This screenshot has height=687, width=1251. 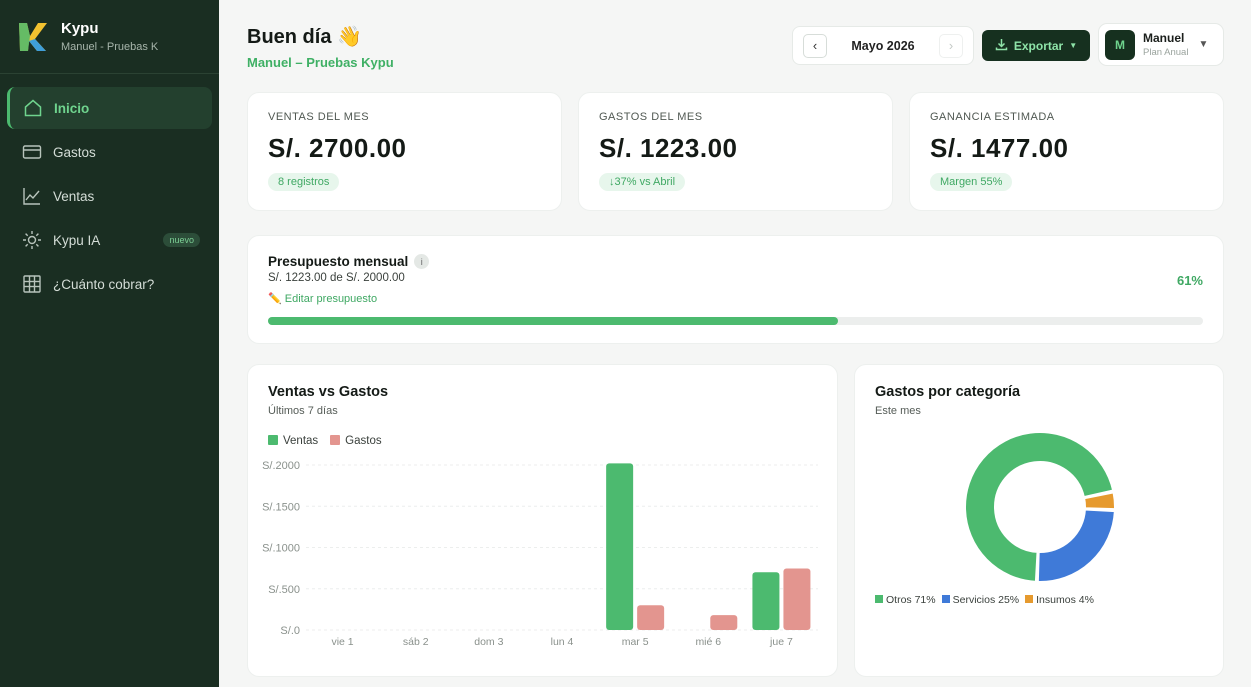 What do you see at coordinates (281, 466) in the screenshot?
I see `y-tick-label: S/.2000` at bounding box center [281, 466].